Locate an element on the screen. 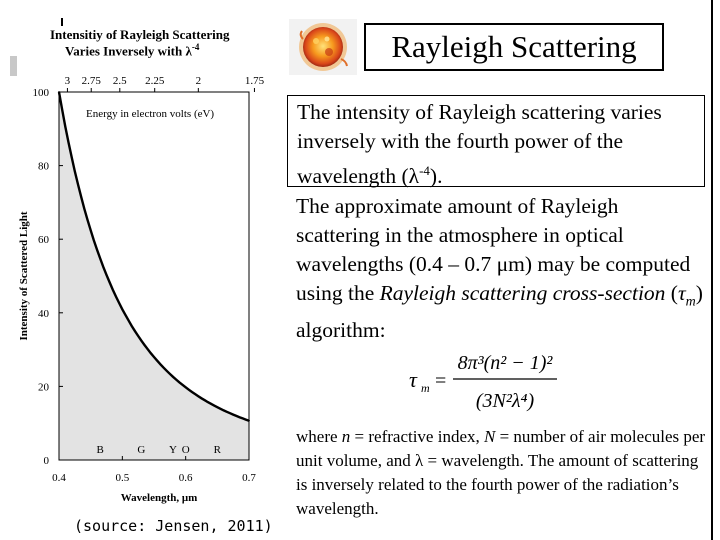 The width and height of the screenshot is (720, 540). para3-text-1: where is located at coordinates (319, 436).